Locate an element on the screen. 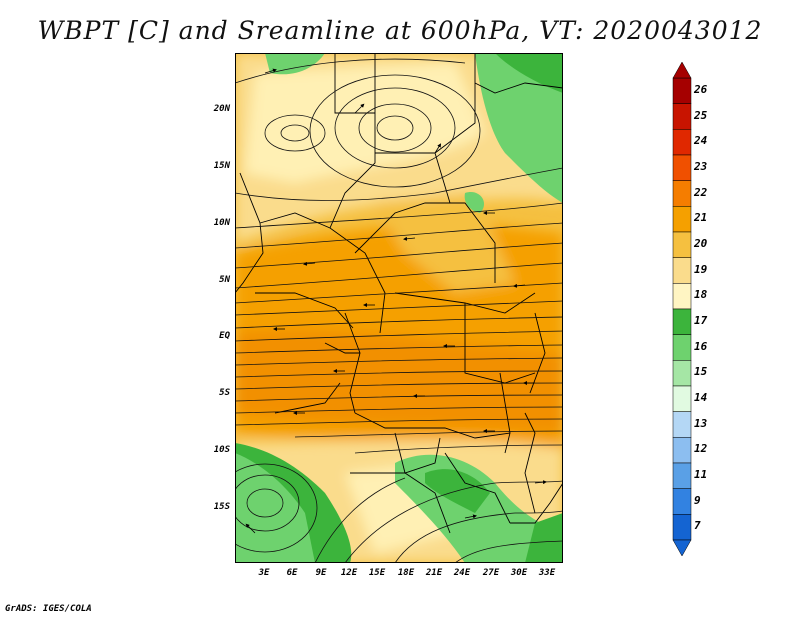 The width and height of the screenshot is (800, 618). colorbar is located at coordinates (682, 309).